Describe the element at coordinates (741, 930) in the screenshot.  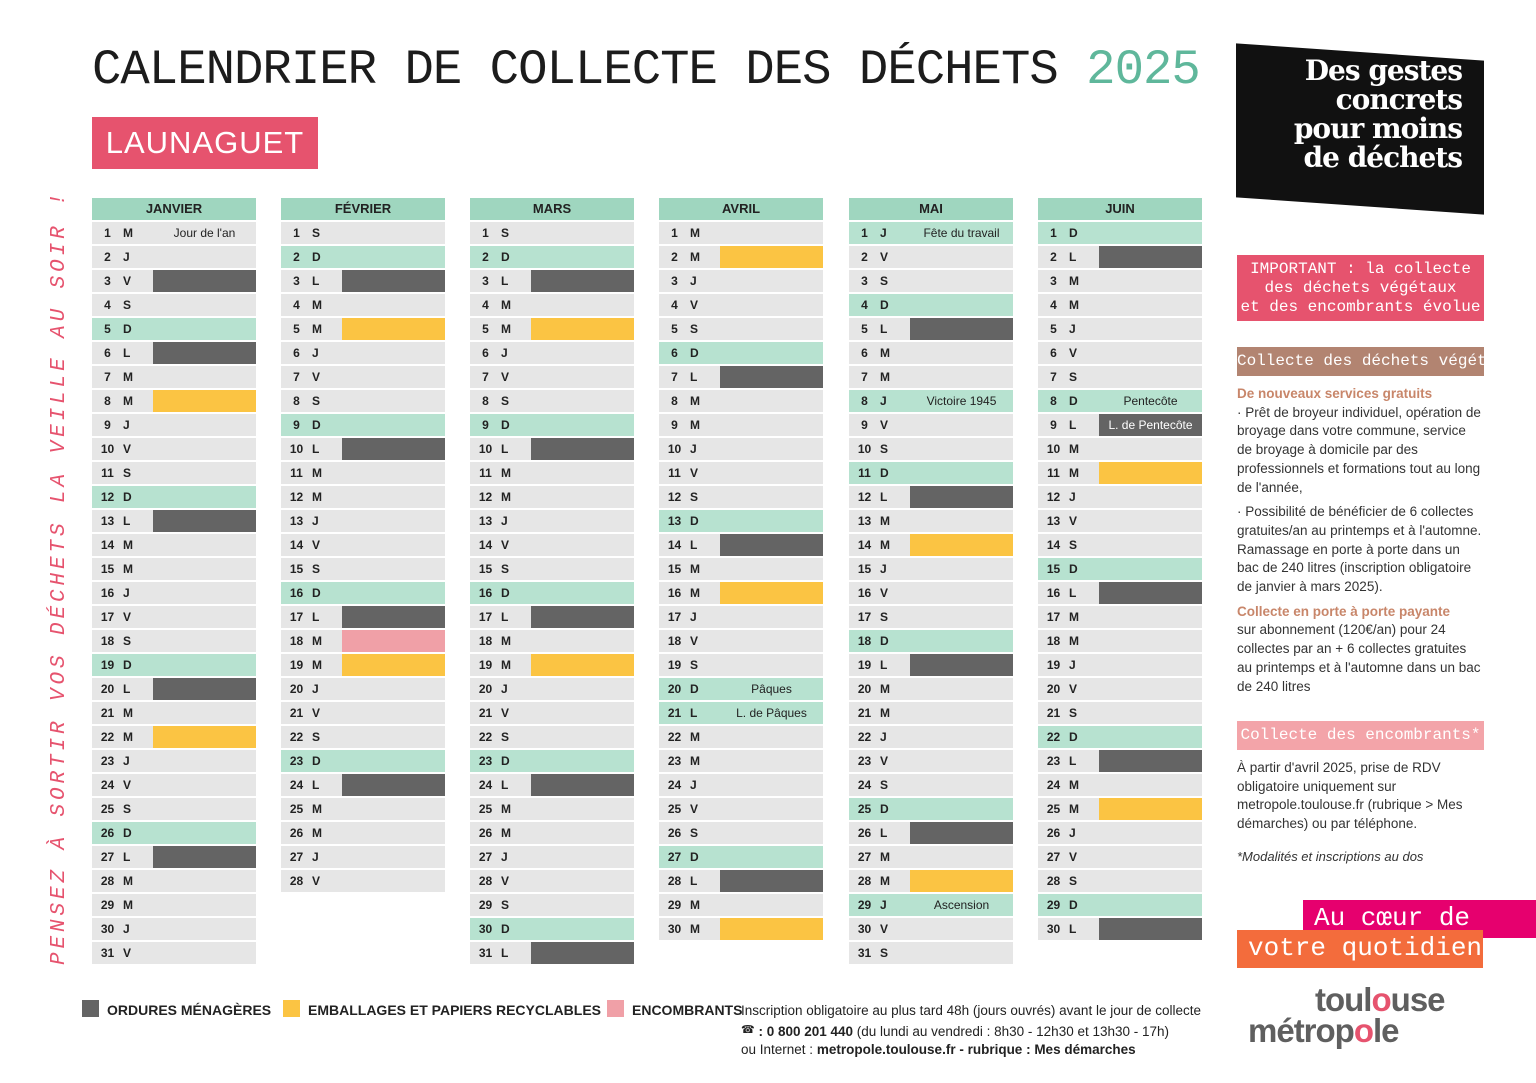
I see `day-row: 30 M` at that location.